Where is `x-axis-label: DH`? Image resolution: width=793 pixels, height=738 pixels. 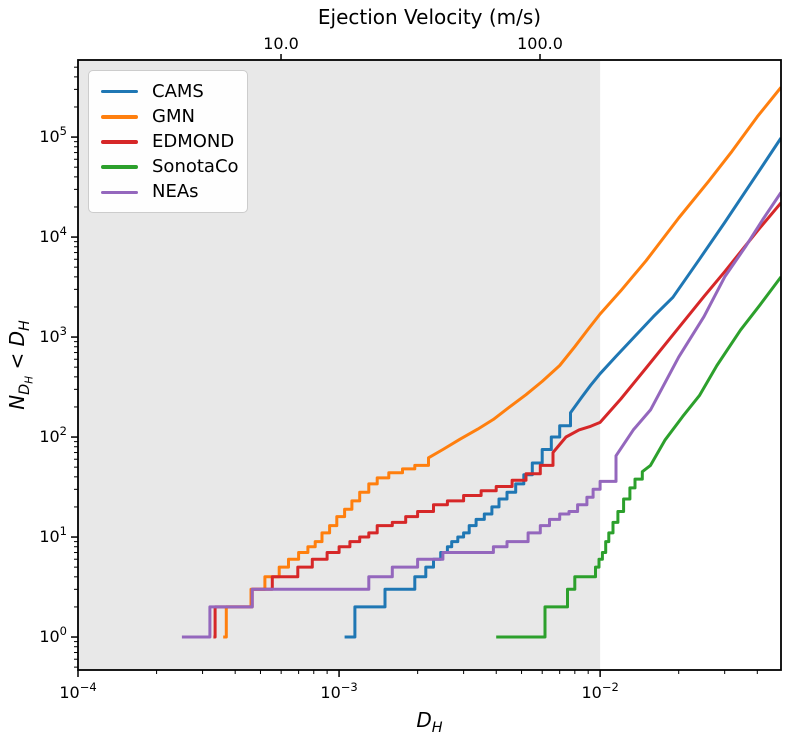
x-axis-label: DH is located at coordinates (429, 722).